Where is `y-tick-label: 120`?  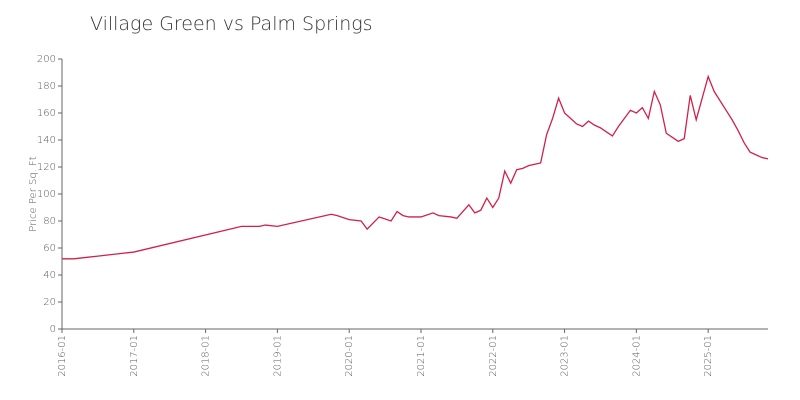
y-tick-label: 120 is located at coordinates (46, 167).